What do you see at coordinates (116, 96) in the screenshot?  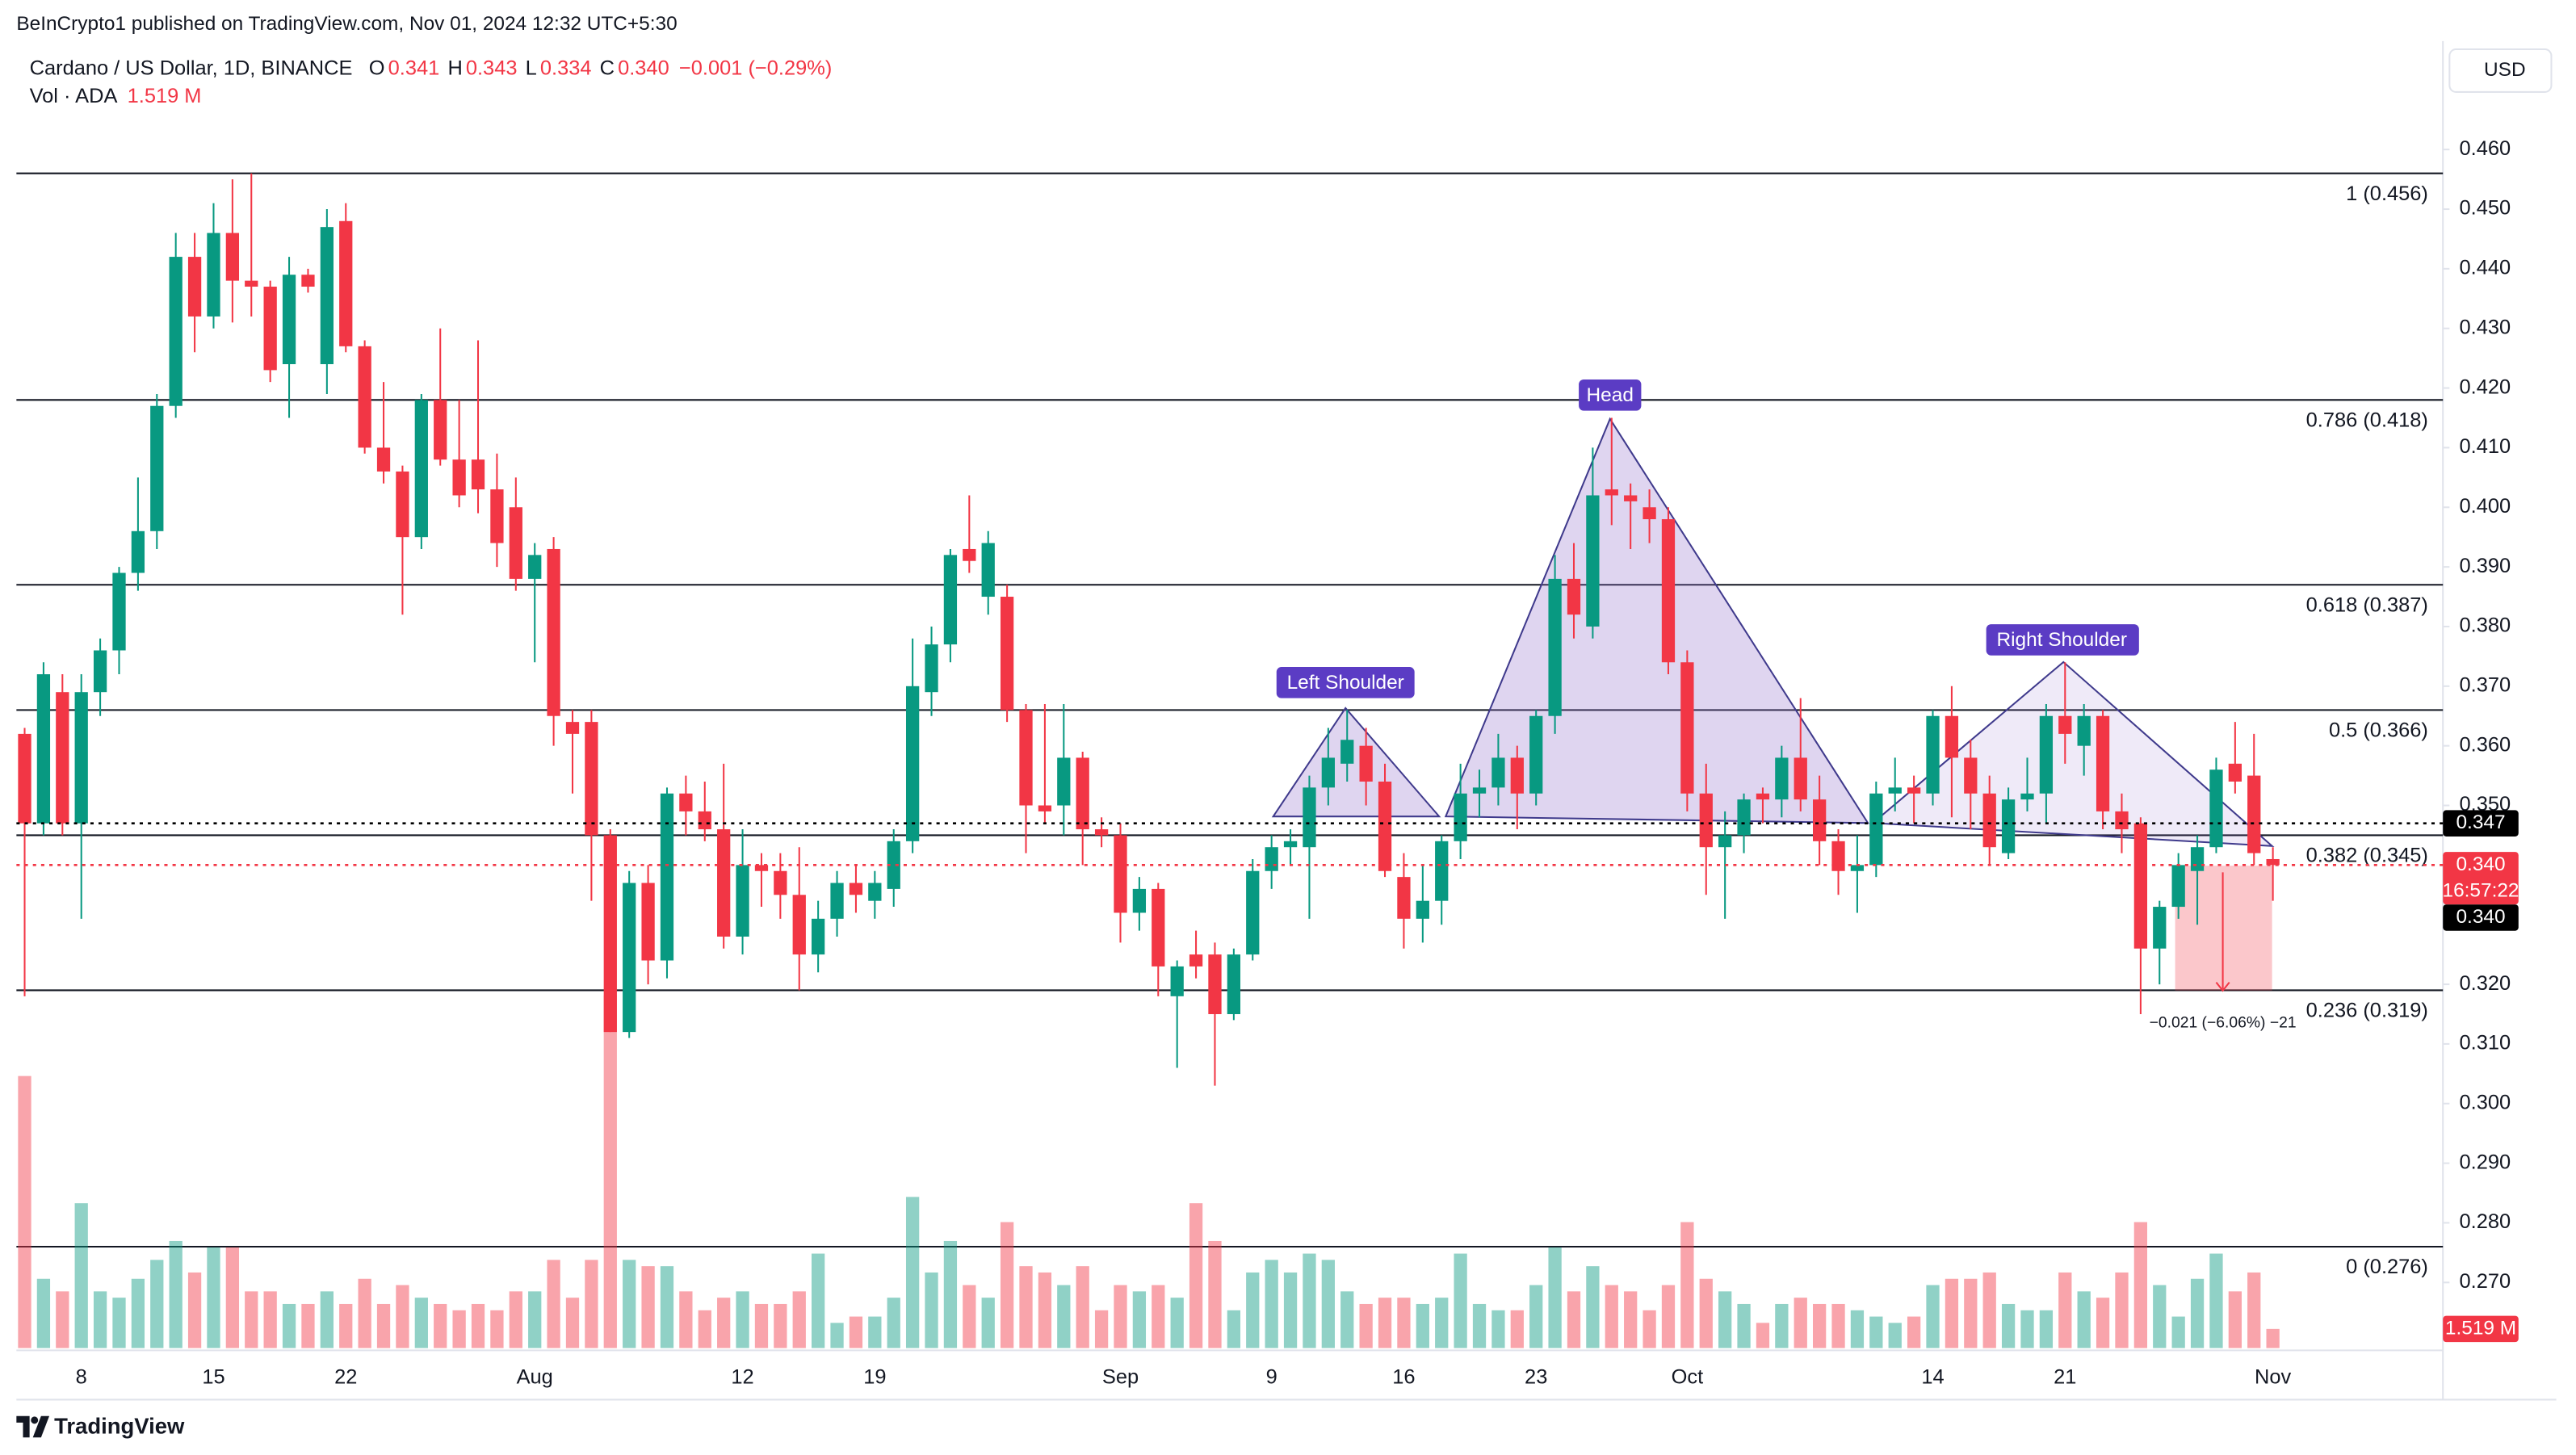 I see `volume-line: Vol · ADA 1.519 M` at bounding box center [116, 96].